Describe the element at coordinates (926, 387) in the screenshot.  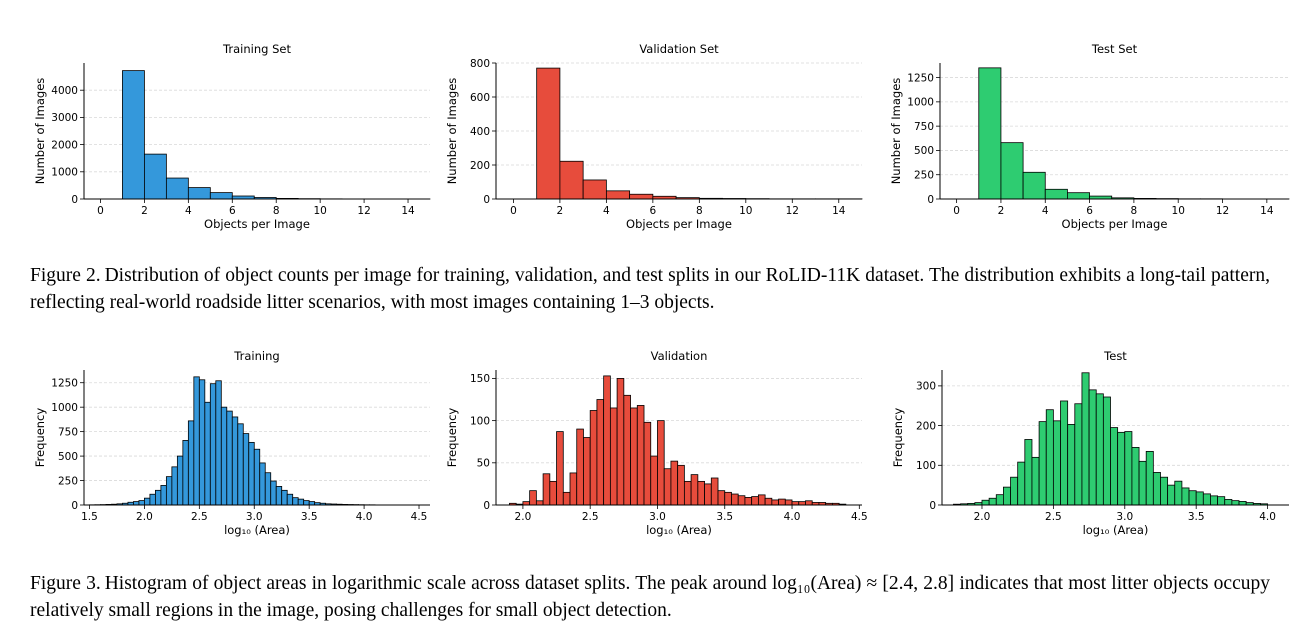
I see `y-tick-label: 300` at that location.